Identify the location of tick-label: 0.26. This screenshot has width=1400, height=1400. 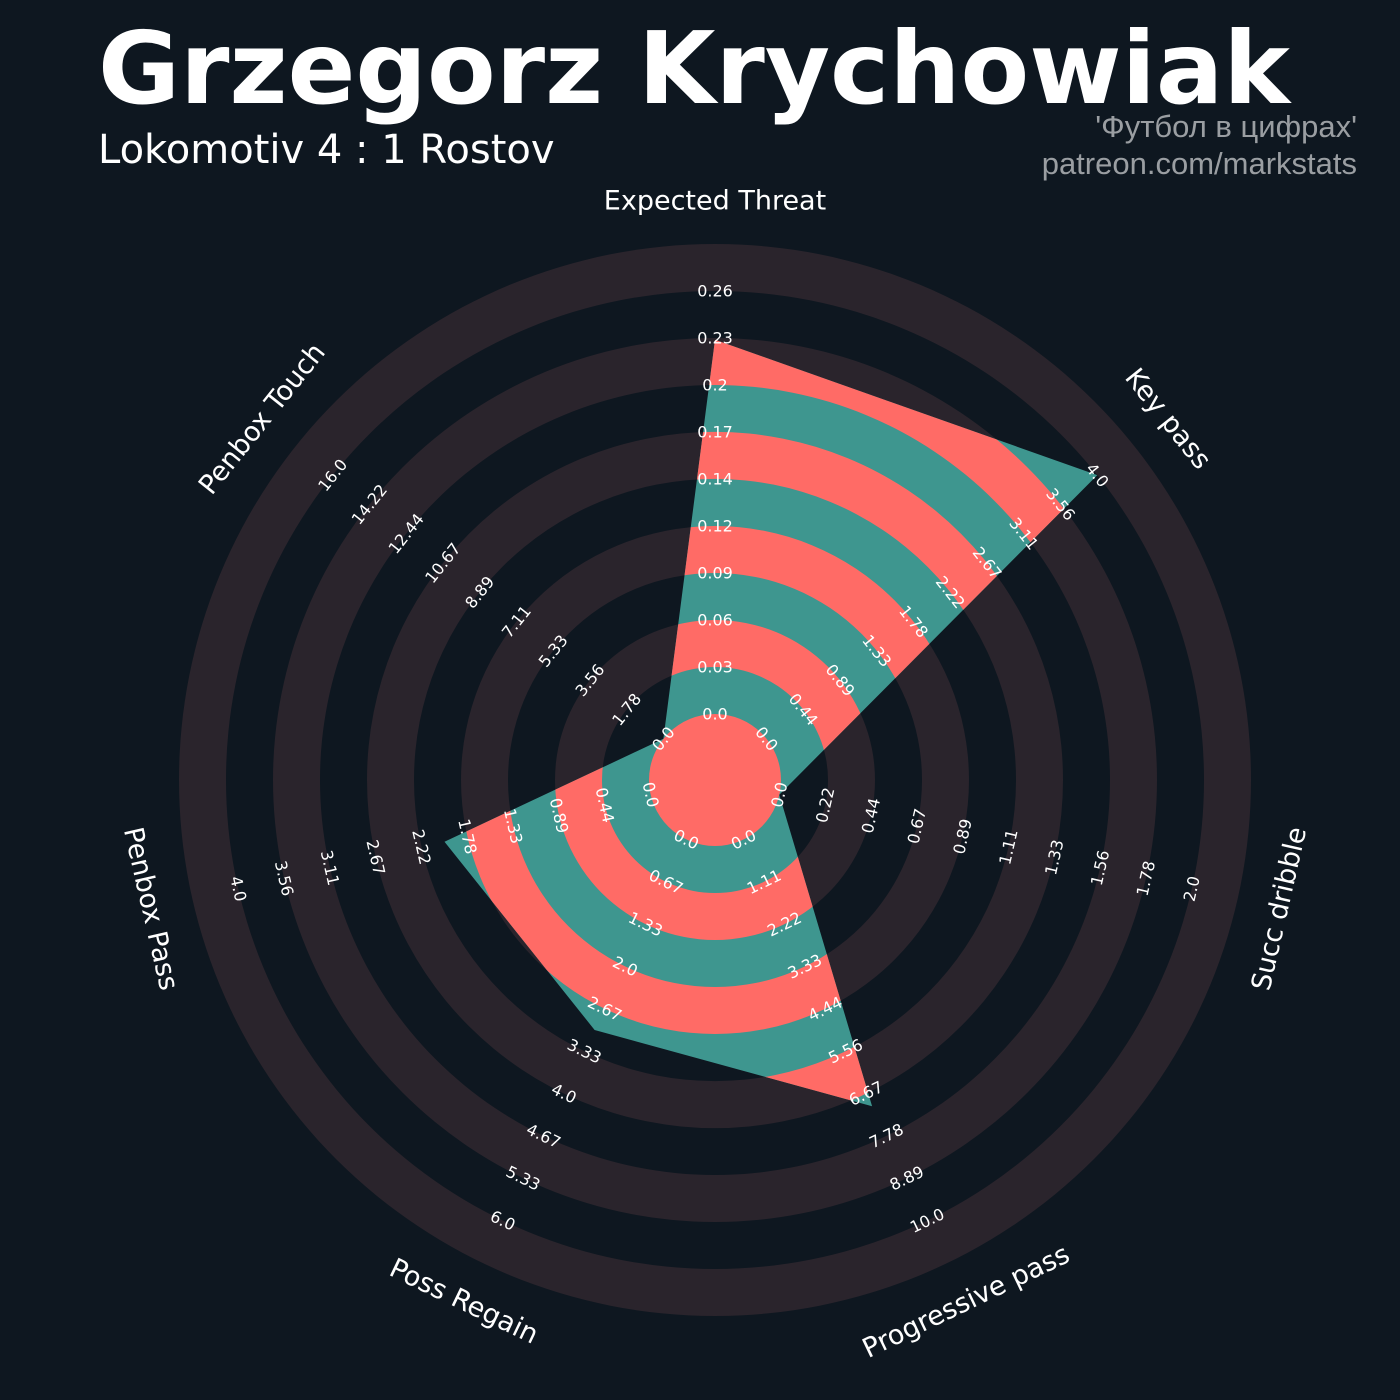
(715, 291).